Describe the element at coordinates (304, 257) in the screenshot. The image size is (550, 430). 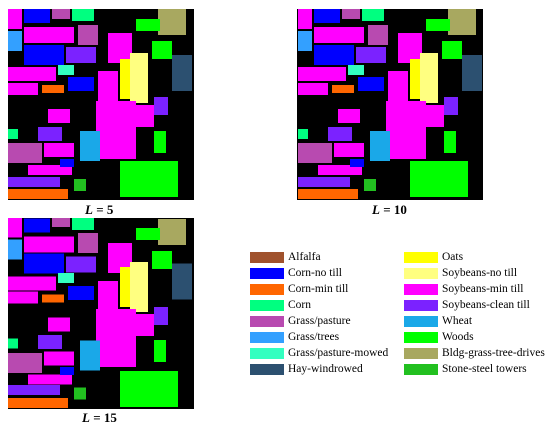
I see `legend-label: Alfalfa` at that location.